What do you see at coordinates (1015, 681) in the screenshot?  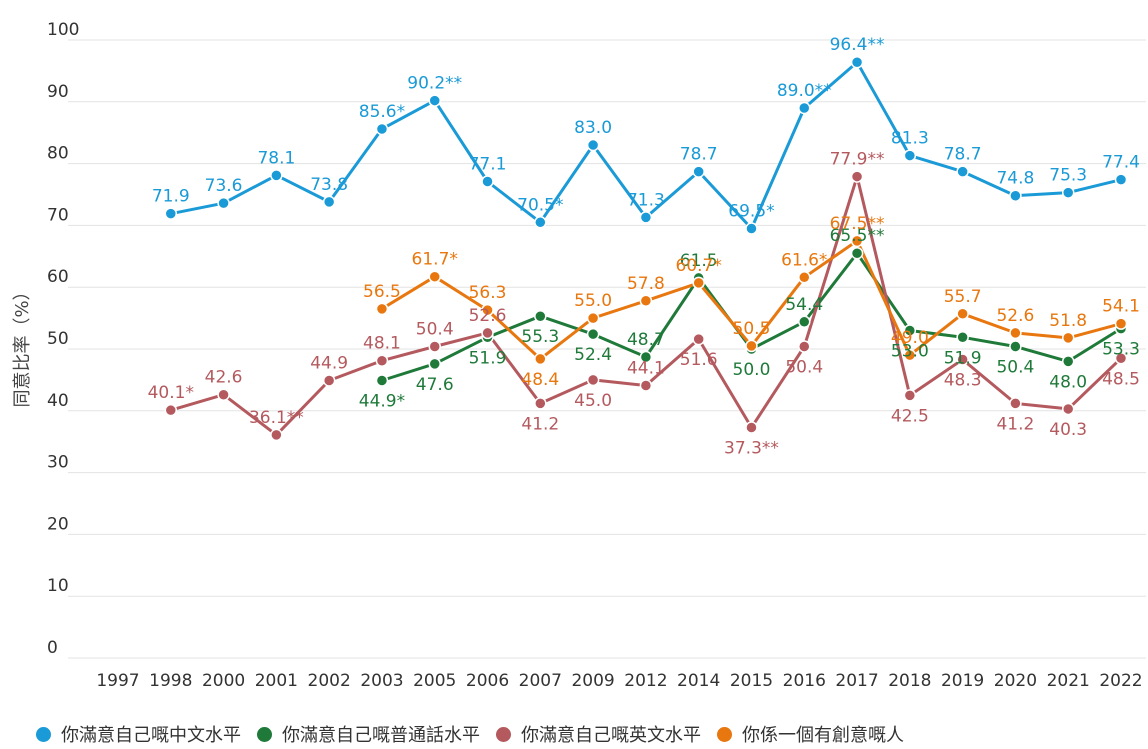 I see `x-tick-label: 2020` at bounding box center [1015, 681].